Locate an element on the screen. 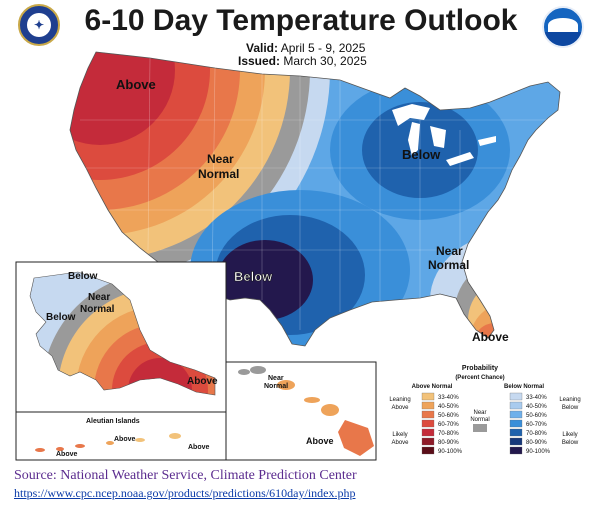  label-alaska-below-west: Below is located at coordinates (61, 317).